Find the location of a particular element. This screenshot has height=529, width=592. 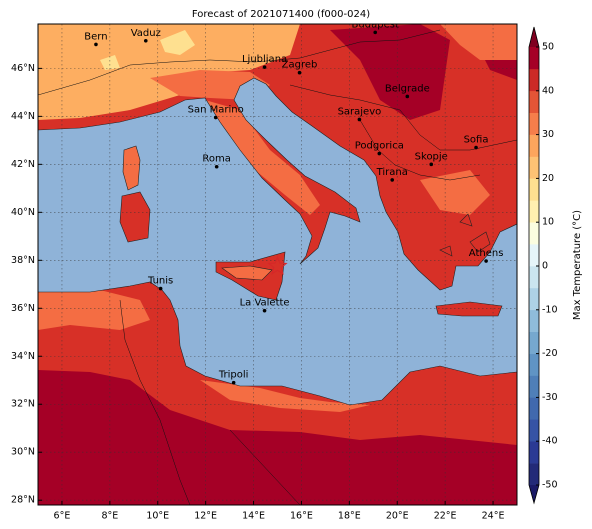

colorbar-tick-label: -40 is located at coordinates (550, 441).